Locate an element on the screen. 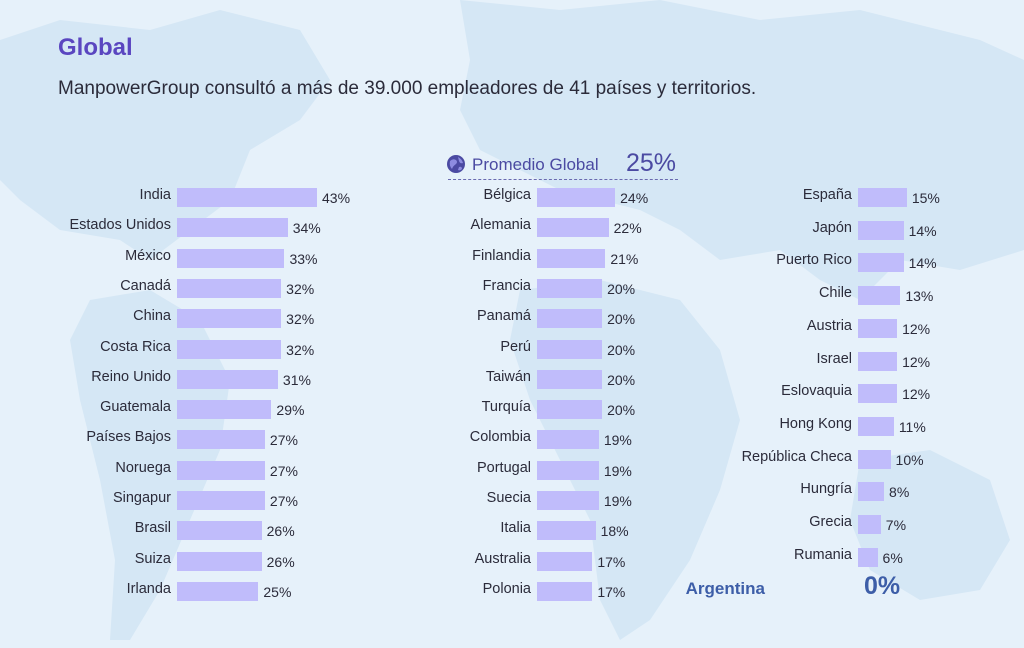 The width and height of the screenshot is (1024, 648). category-label: Panamá is located at coordinates (503, 316).